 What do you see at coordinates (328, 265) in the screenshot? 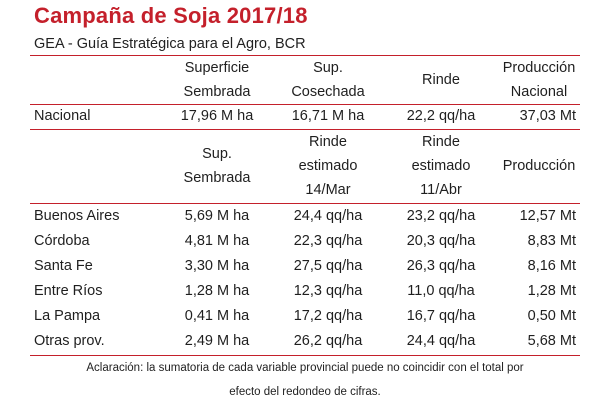
I see `province-rinde-mar: 27,5 qq/ha` at bounding box center [328, 265].